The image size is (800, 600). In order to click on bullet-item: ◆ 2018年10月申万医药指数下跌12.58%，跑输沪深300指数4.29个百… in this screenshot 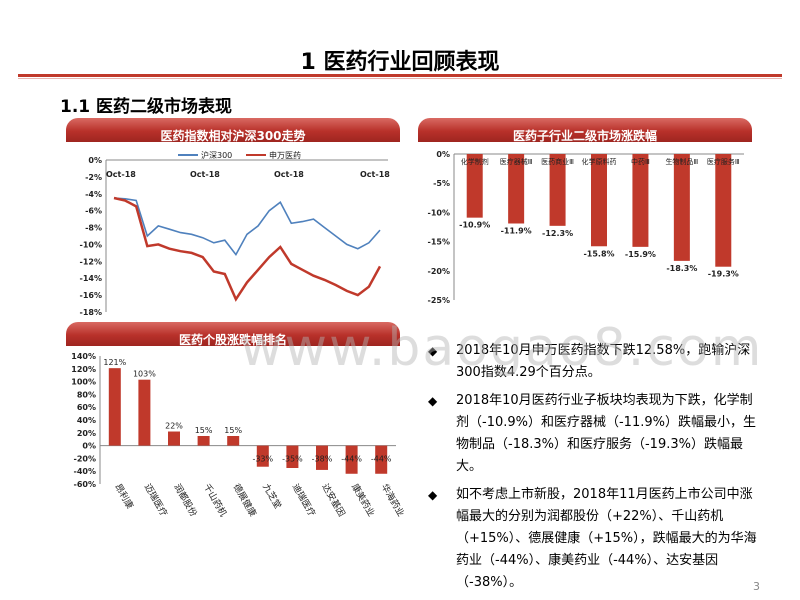, I will do `click(592, 362)`.